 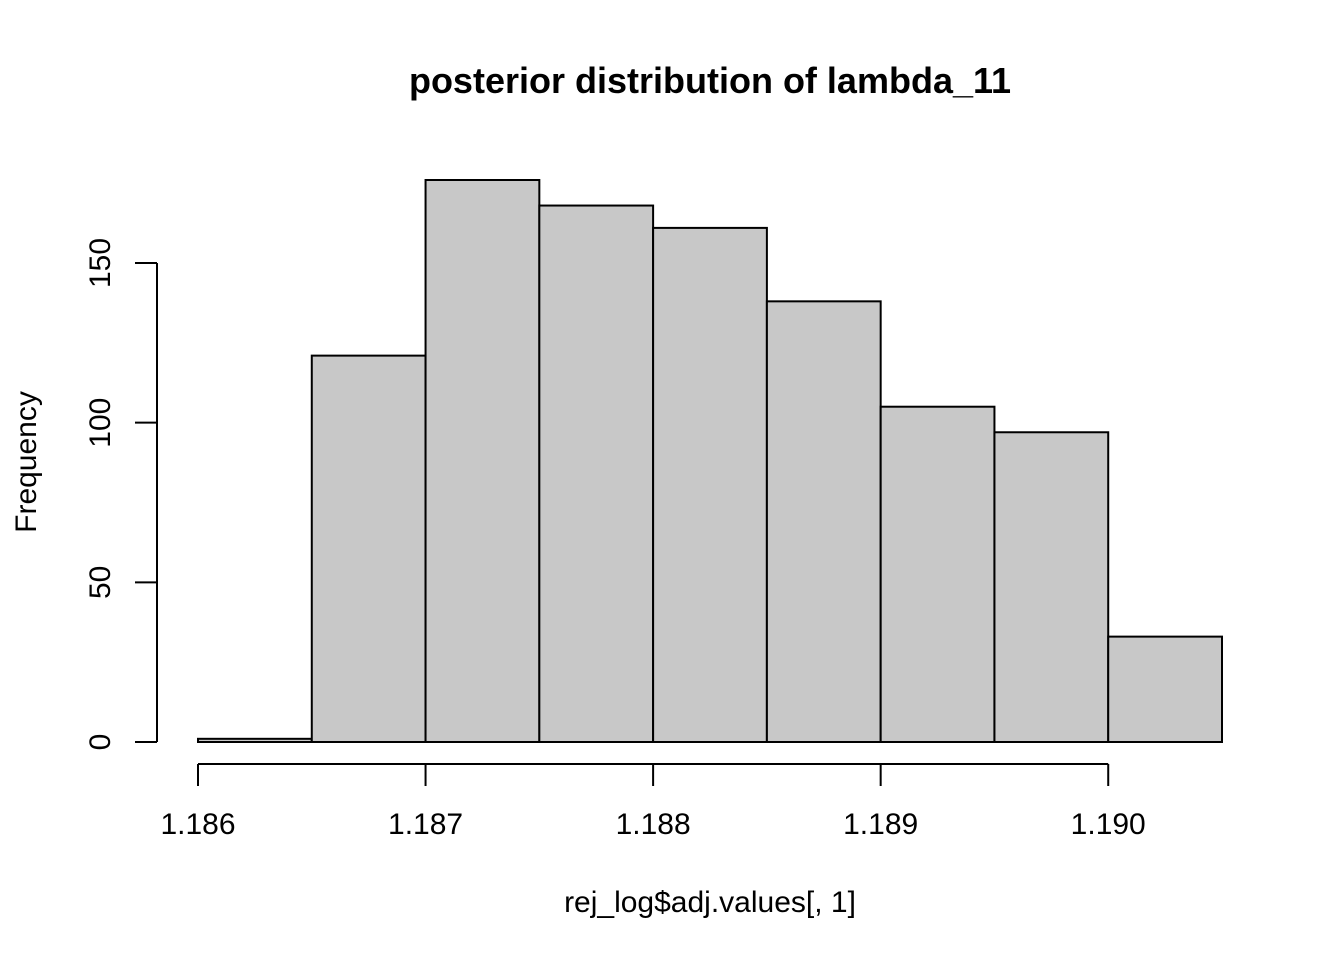 What do you see at coordinates (197, 824) in the screenshot?
I see `x-tick-label: 1.186` at bounding box center [197, 824].